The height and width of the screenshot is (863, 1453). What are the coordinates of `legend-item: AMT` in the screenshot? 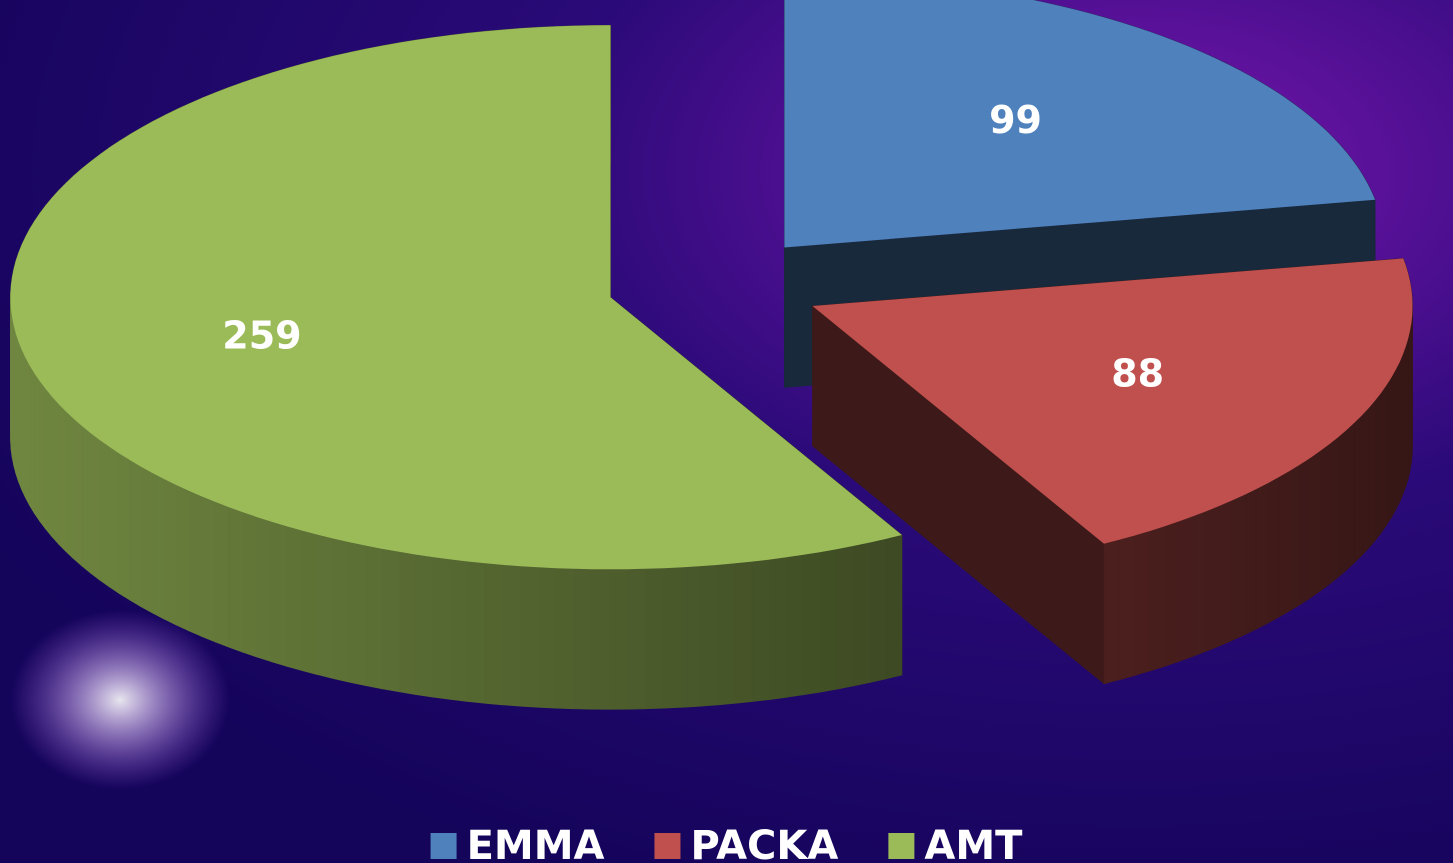 It's located at (955, 843).